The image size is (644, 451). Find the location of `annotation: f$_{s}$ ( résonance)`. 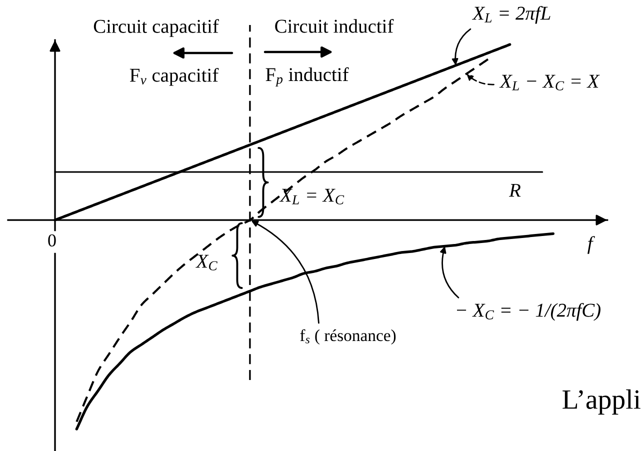

annotation: f$_{s}$ ( résonance) is located at coordinates (348, 337).